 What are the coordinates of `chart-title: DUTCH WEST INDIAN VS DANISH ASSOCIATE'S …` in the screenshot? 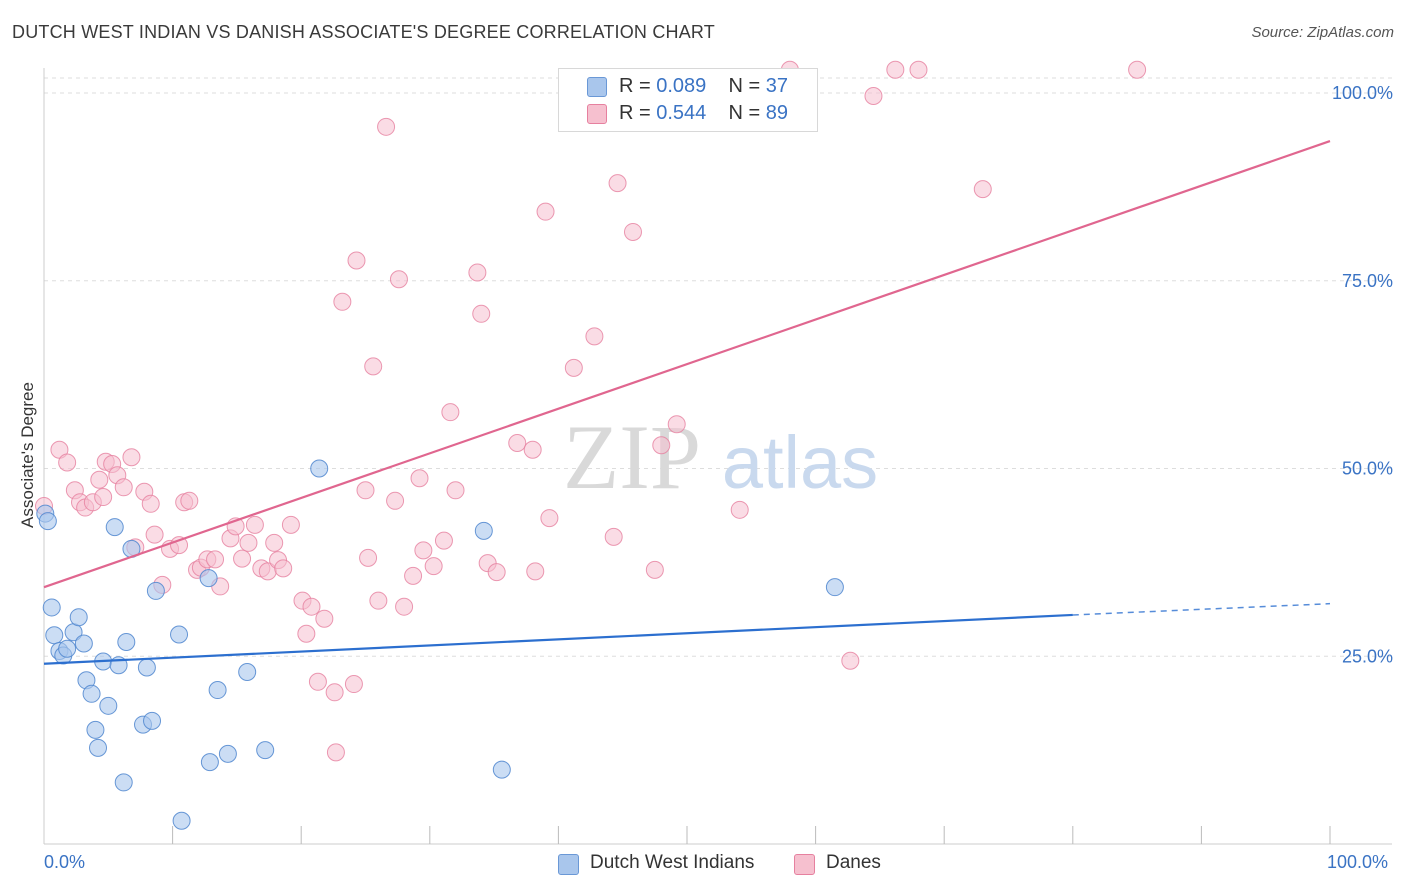 It's located at (364, 32).